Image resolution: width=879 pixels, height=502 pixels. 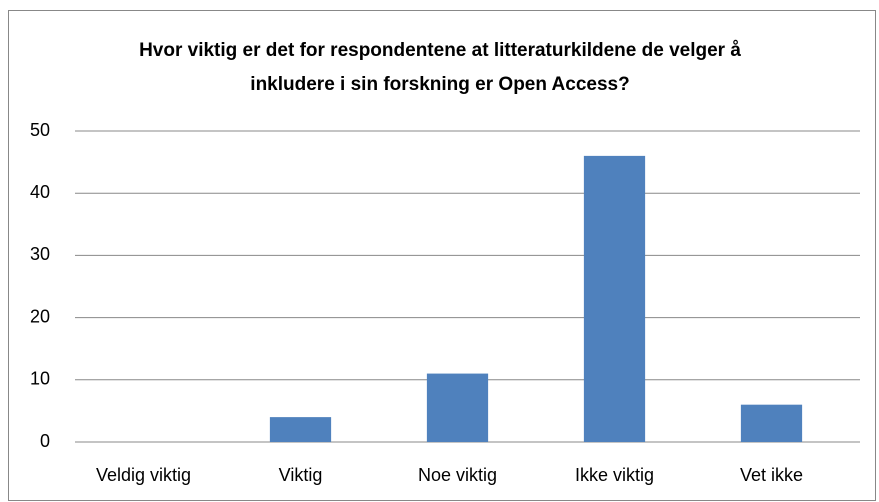 I want to click on y-tick-label: 50, so click(x=40, y=130).